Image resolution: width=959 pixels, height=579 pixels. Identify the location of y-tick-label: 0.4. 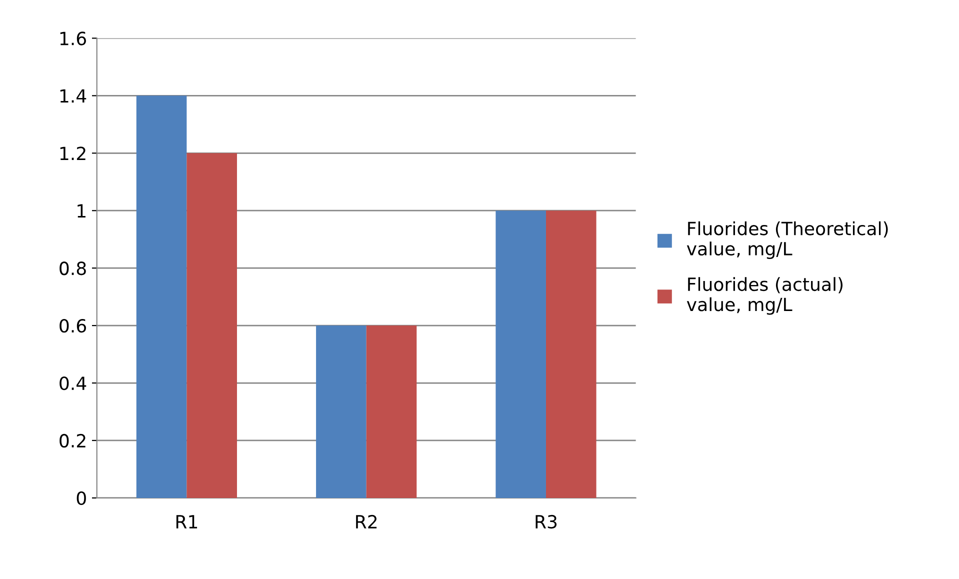
(73, 383).